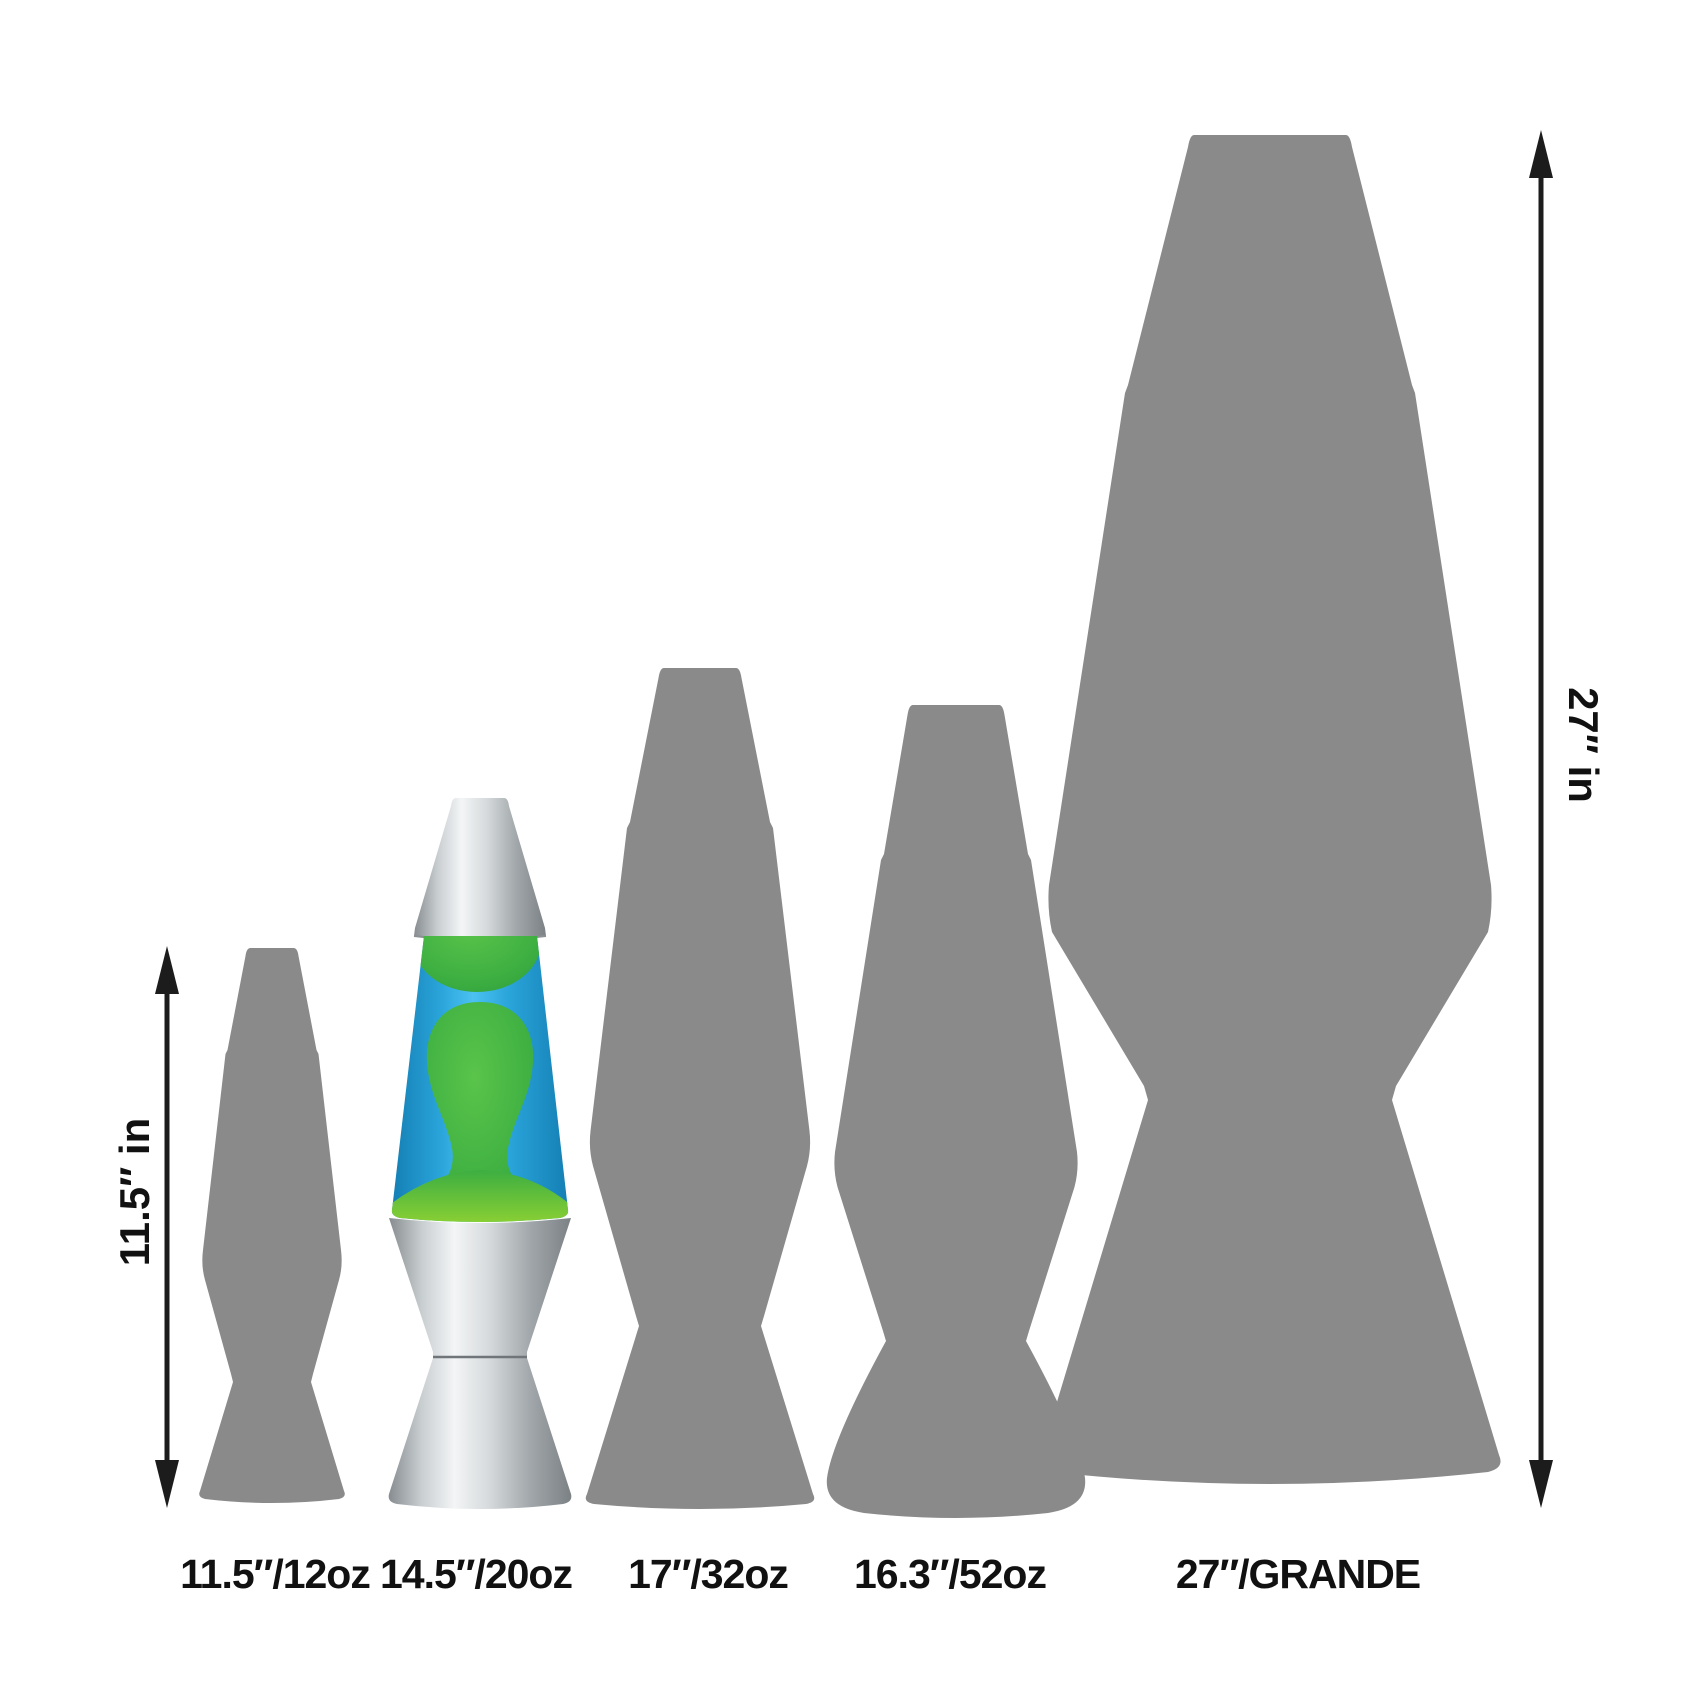 Image resolution: width=1700 pixels, height=1700 pixels. I want to click on lamp-cap, so click(480, 869).